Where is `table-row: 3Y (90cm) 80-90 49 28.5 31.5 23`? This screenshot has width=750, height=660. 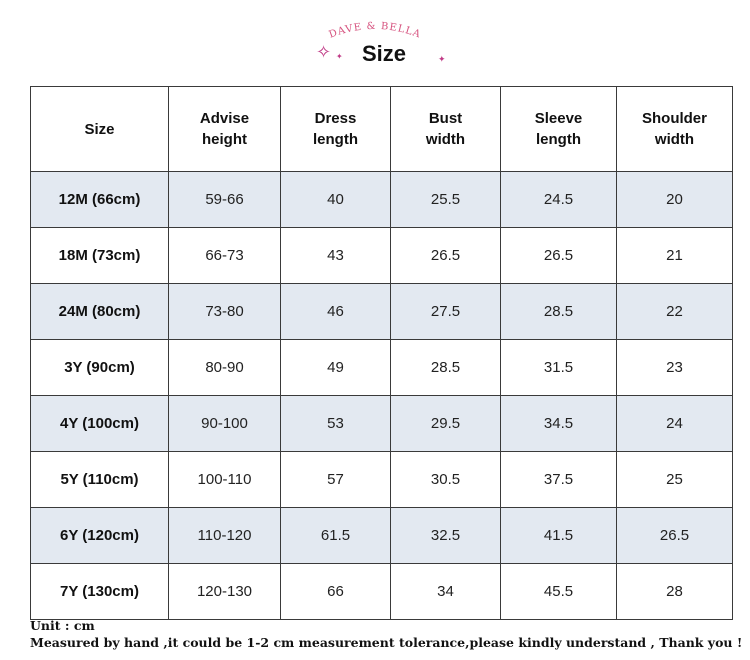 table-row: 3Y (90cm) 80-90 49 28.5 31.5 23 is located at coordinates (381, 367).